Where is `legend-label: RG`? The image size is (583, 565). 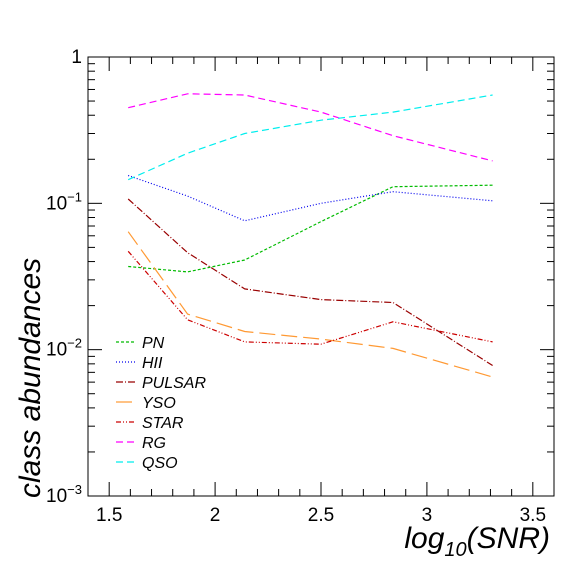 legend-label: RG is located at coordinates (154, 443).